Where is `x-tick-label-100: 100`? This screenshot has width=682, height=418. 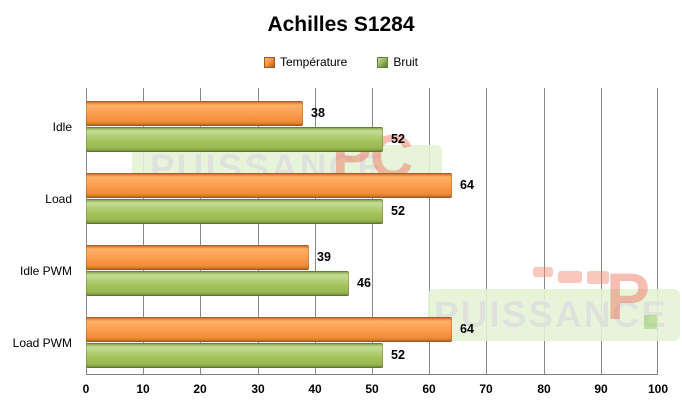
x-tick-label-100: 100 is located at coordinates (658, 389).